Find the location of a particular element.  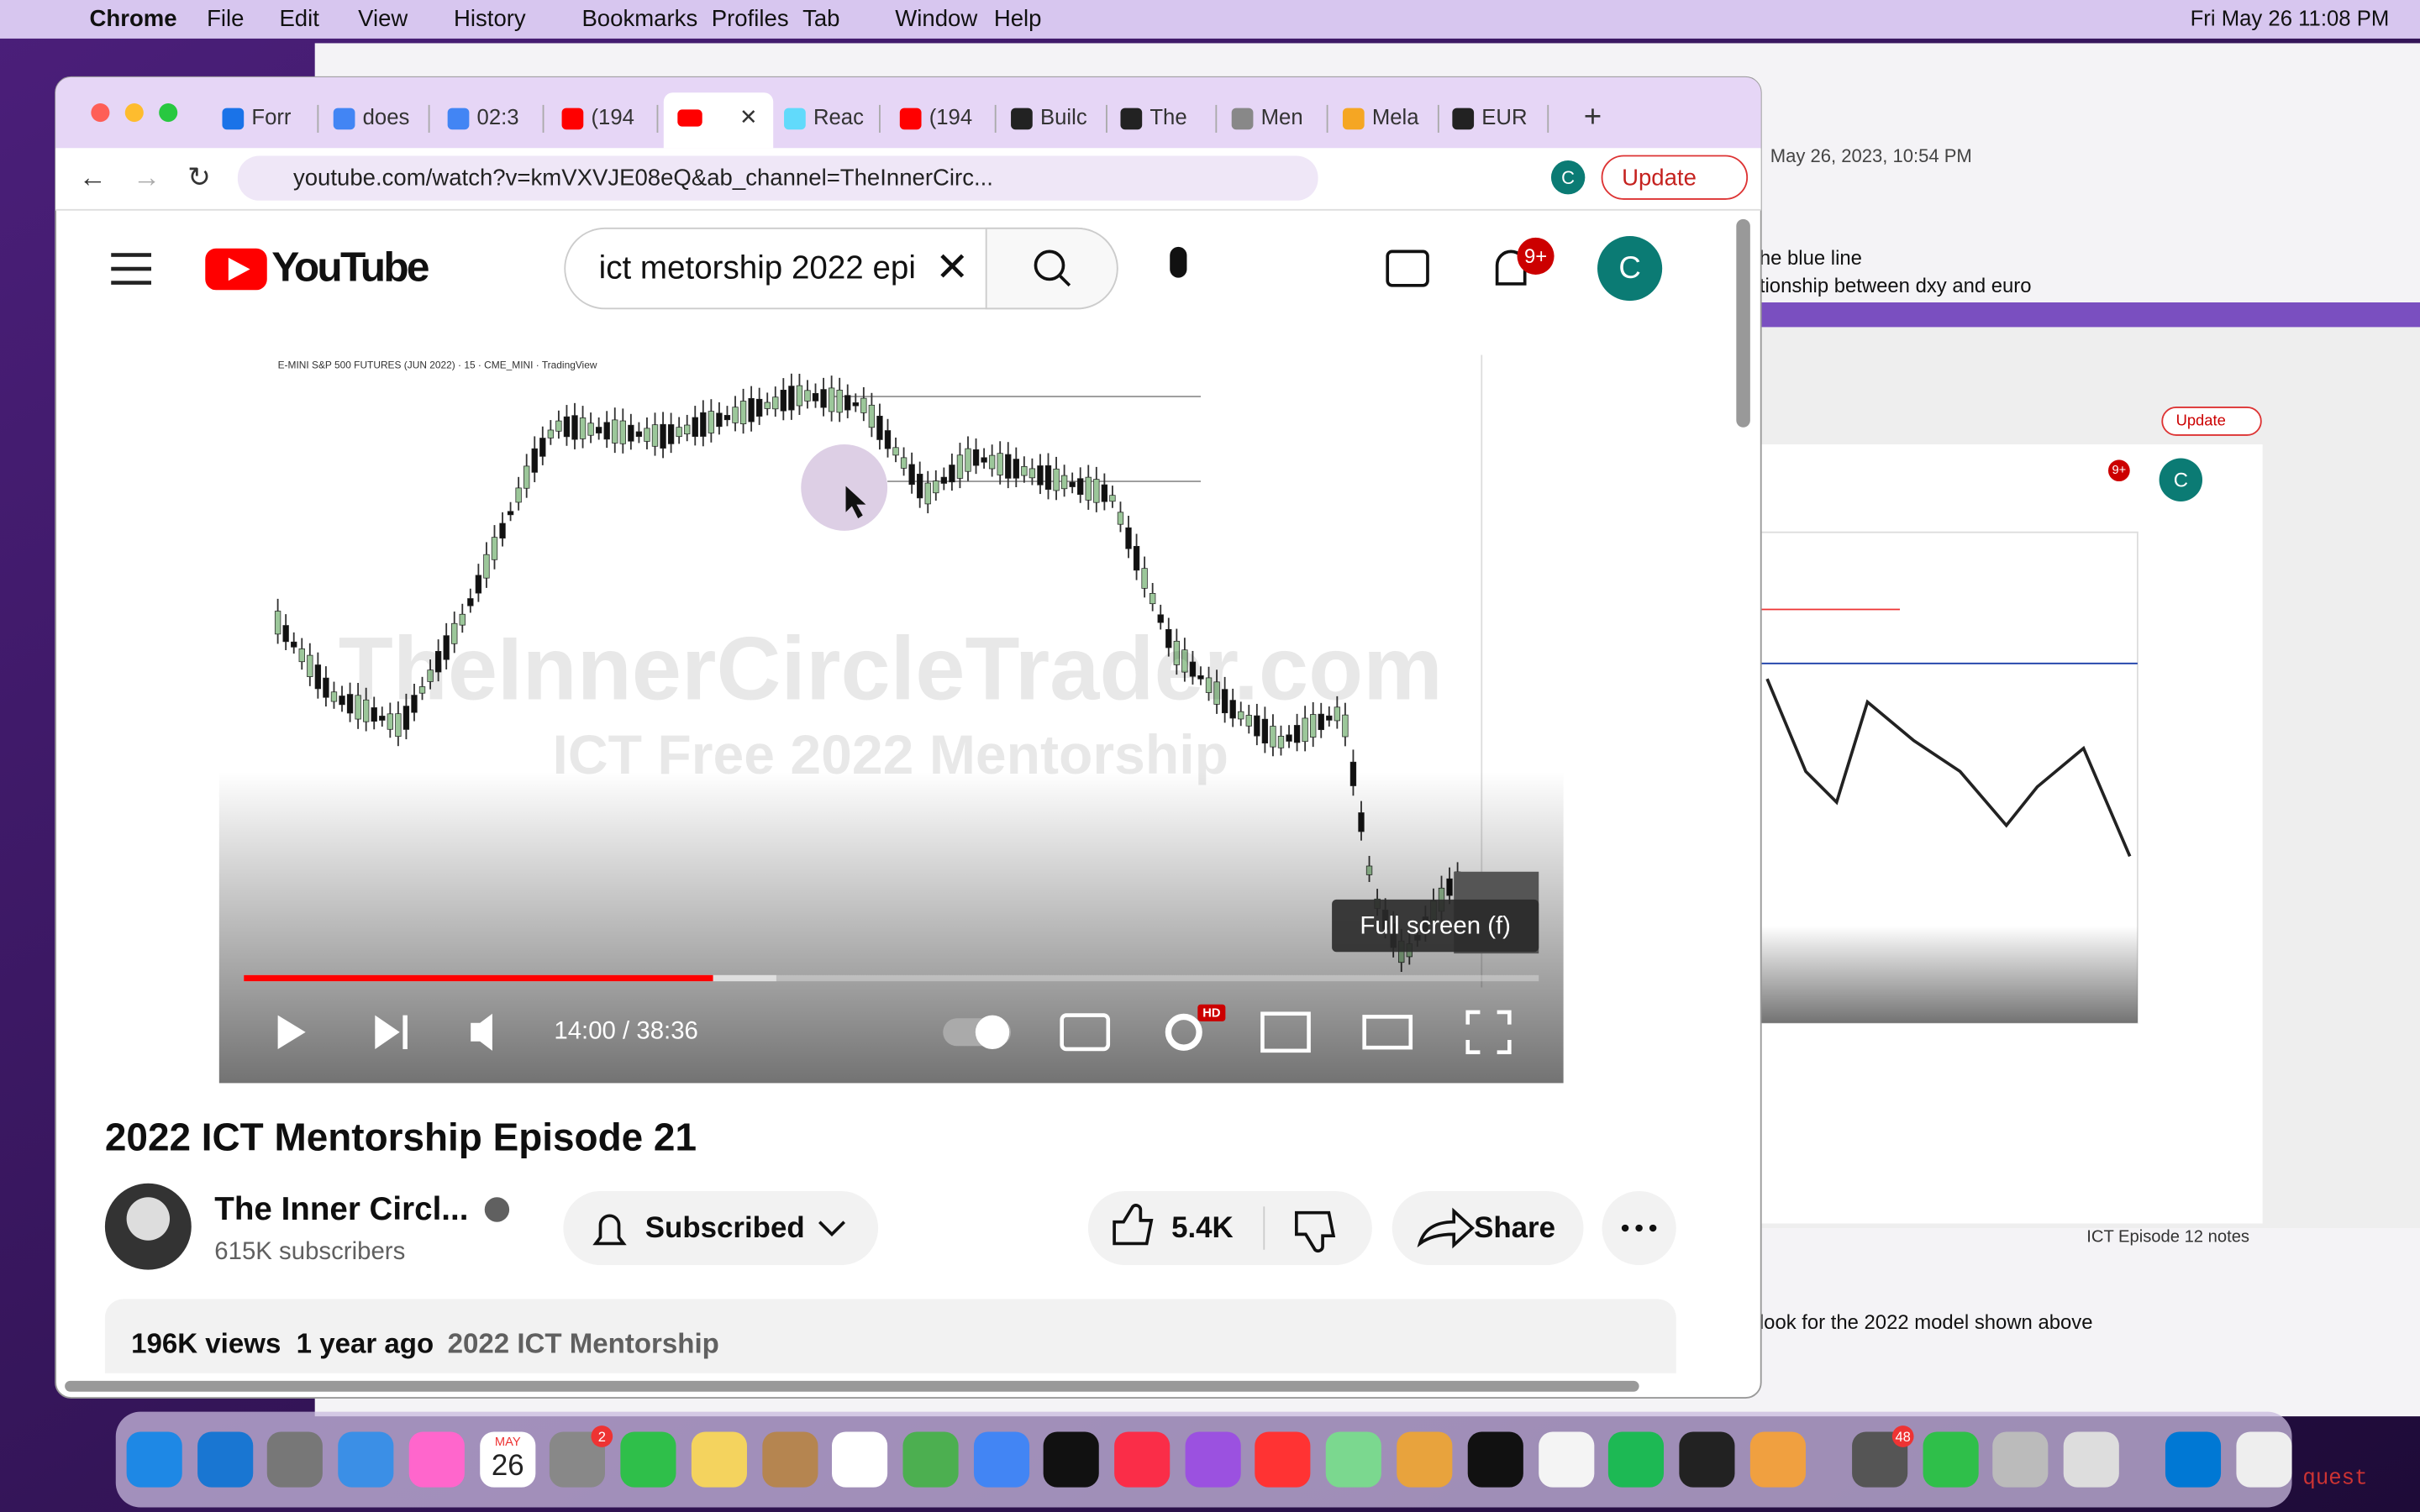

settings-button is located at coordinates (1183, 1032).